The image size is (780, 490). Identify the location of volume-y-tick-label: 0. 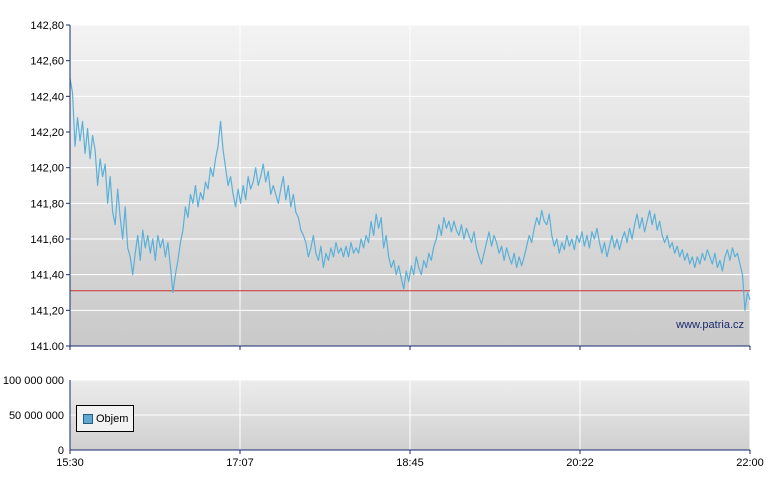
(61, 451).